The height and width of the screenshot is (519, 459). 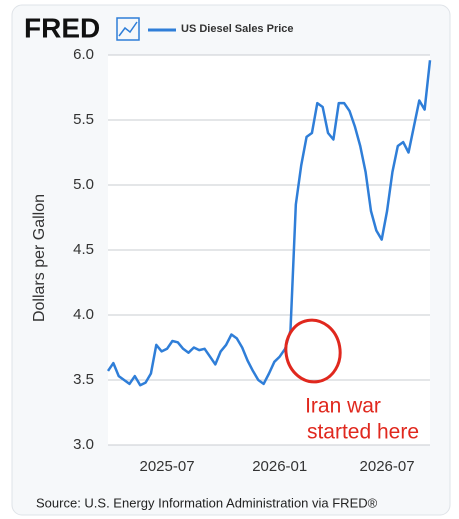 What do you see at coordinates (279, 466) in the screenshot?
I see `x-tick-label: 2026-01` at bounding box center [279, 466].